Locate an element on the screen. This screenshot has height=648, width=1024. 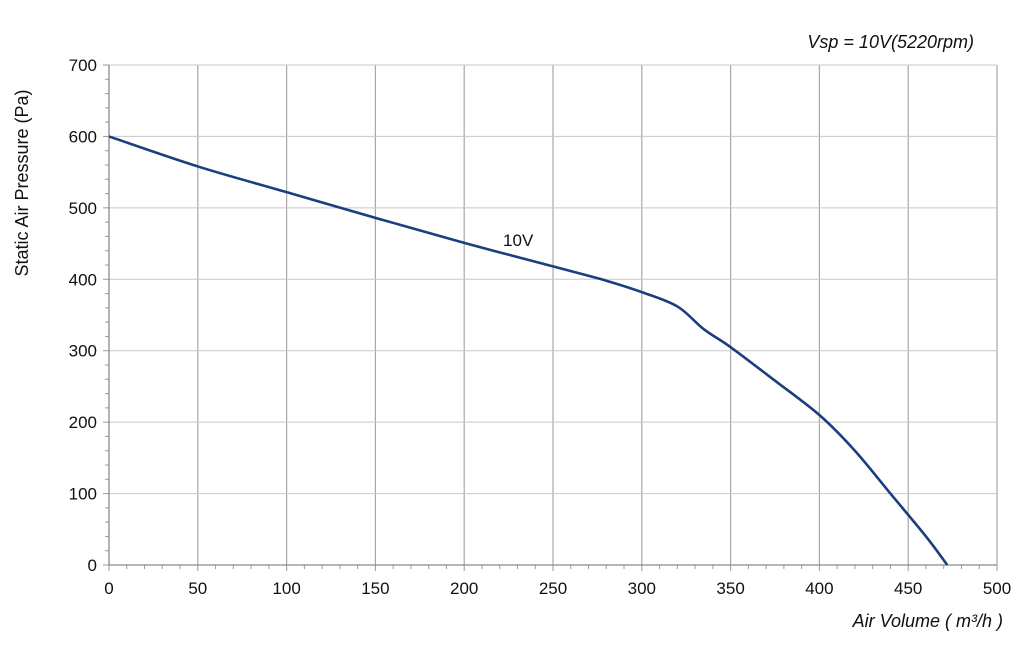
y-axis-title: Static Air Pressure (Pa) is located at coordinates (22, 182).